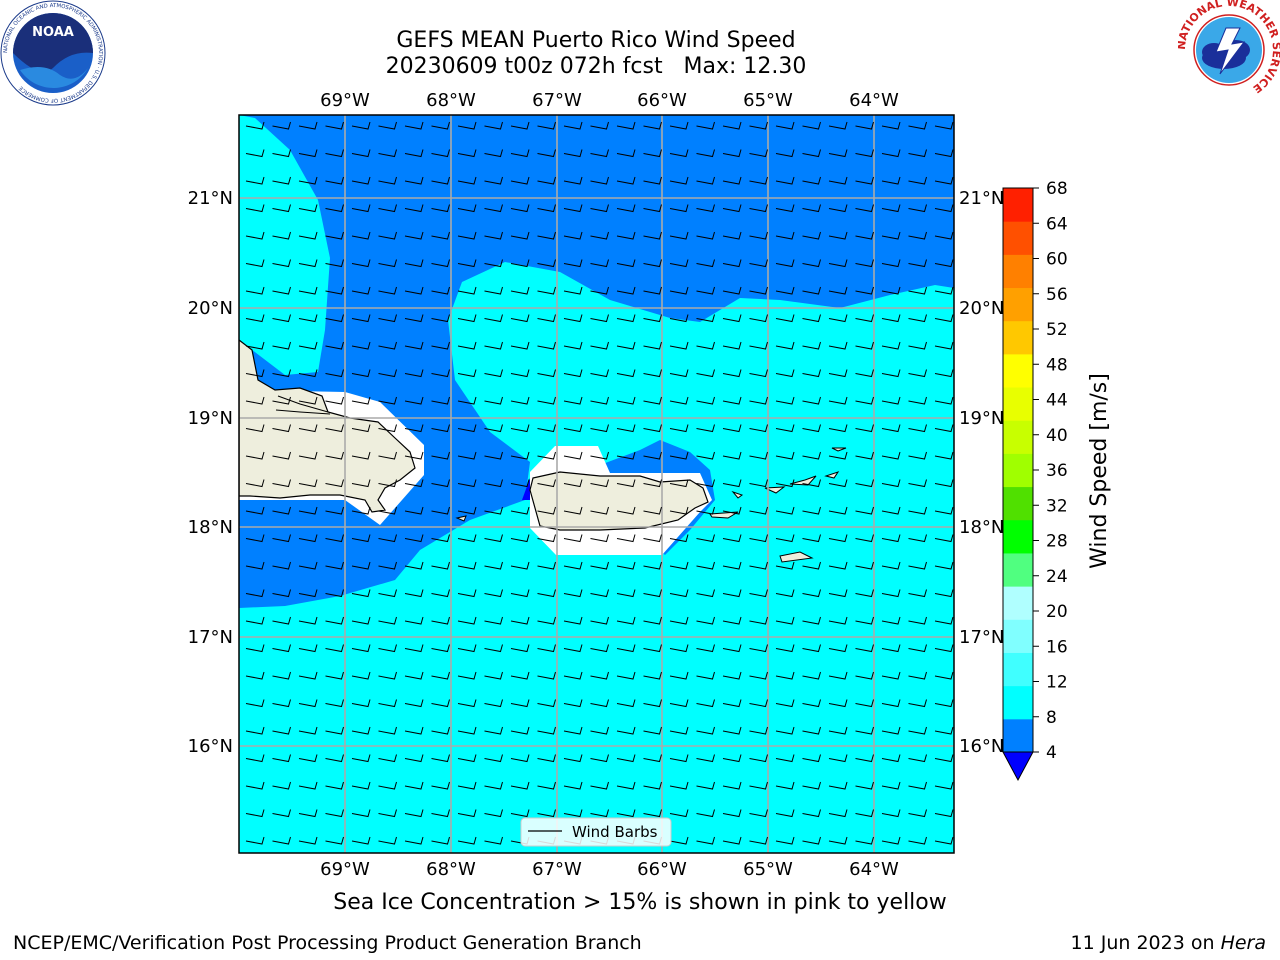 The height and width of the screenshot is (960, 1280). I want to click on map-legend: Wind Barbs, so click(596, 832).